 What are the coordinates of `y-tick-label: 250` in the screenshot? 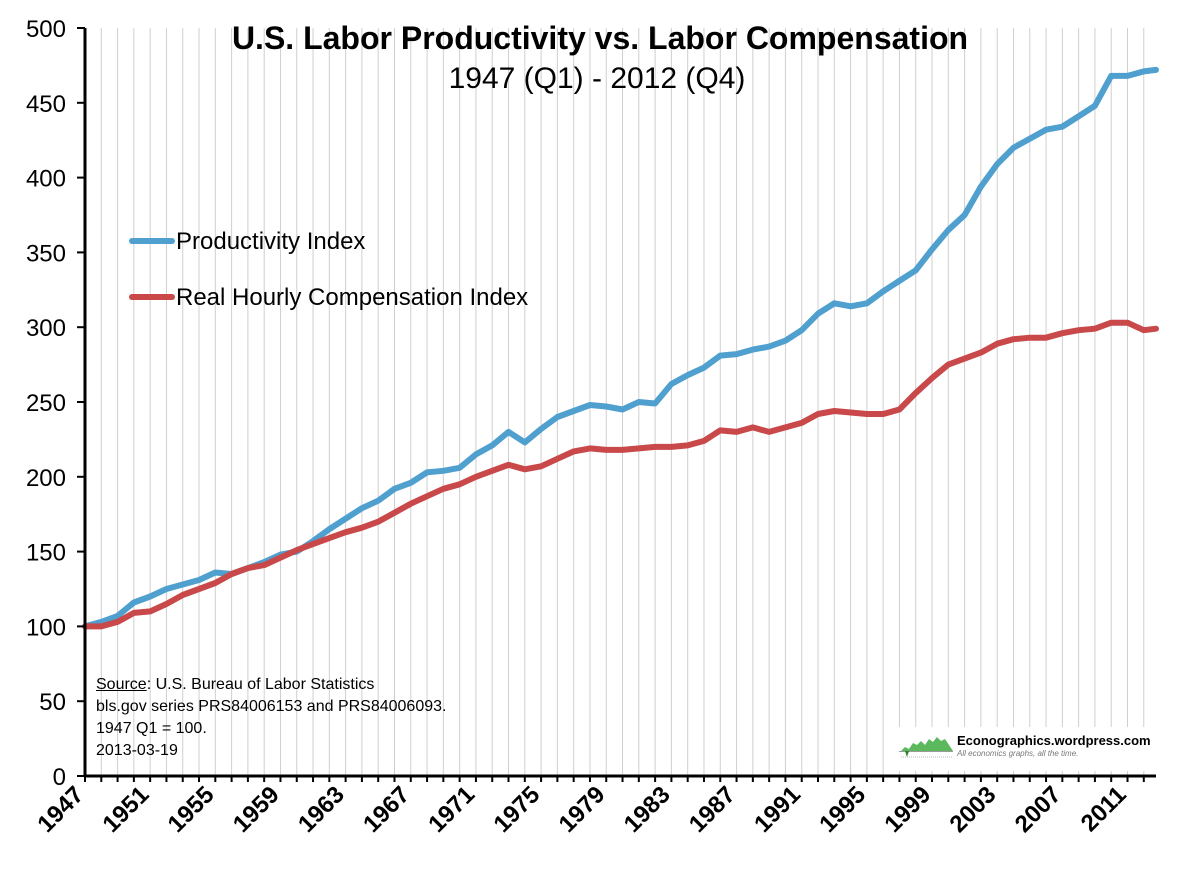 It's located at (46, 403).